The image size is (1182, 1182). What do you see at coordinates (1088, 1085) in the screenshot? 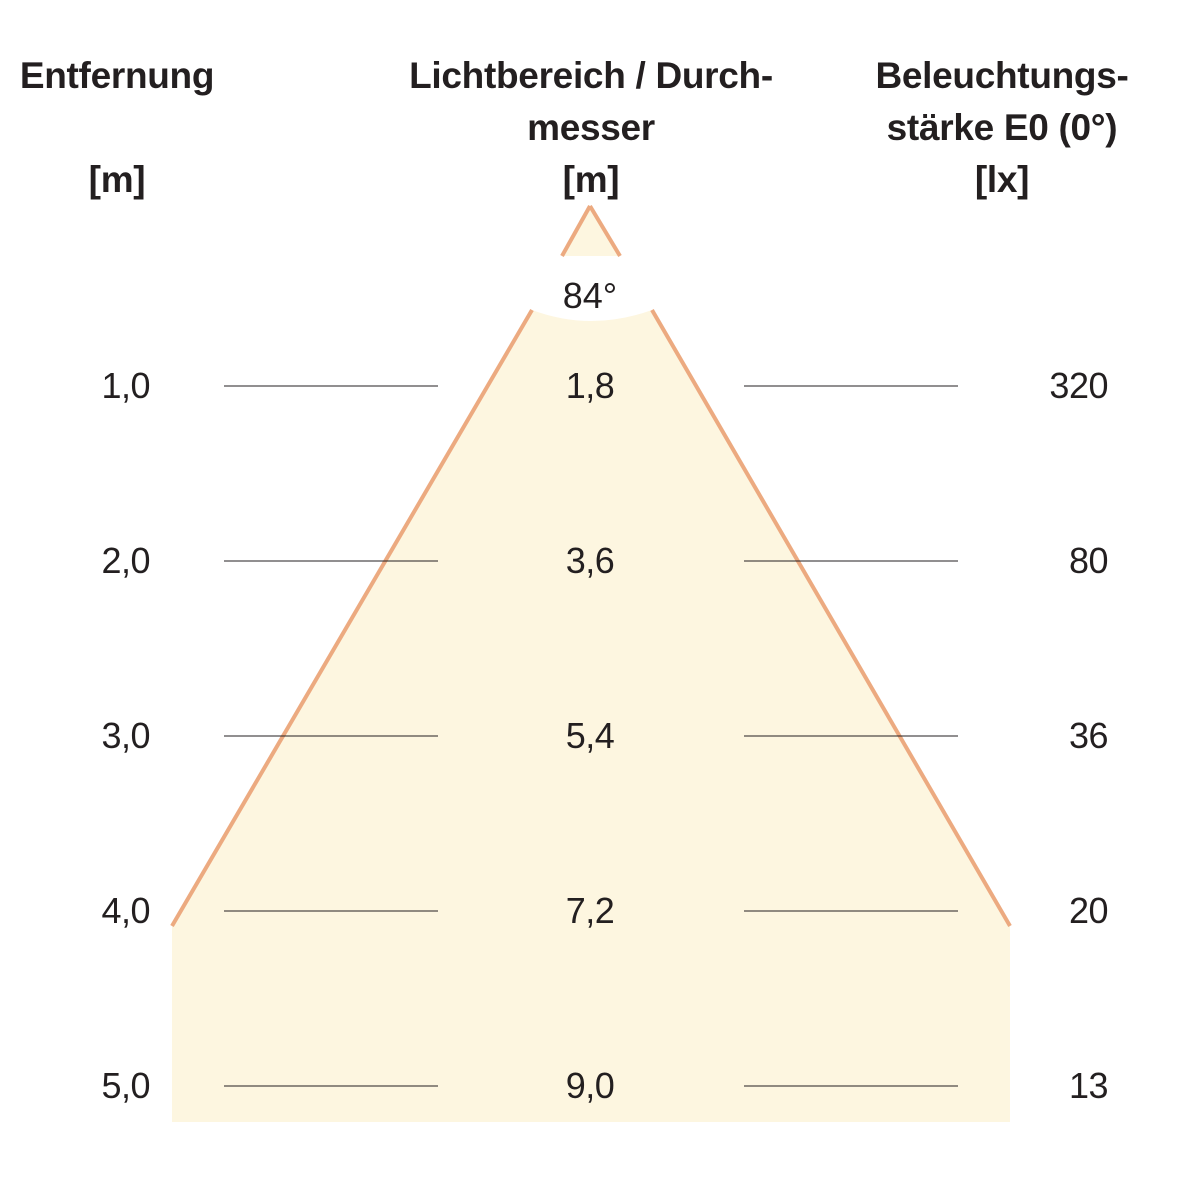
I see `illuminance-value-5: 13` at bounding box center [1088, 1085].